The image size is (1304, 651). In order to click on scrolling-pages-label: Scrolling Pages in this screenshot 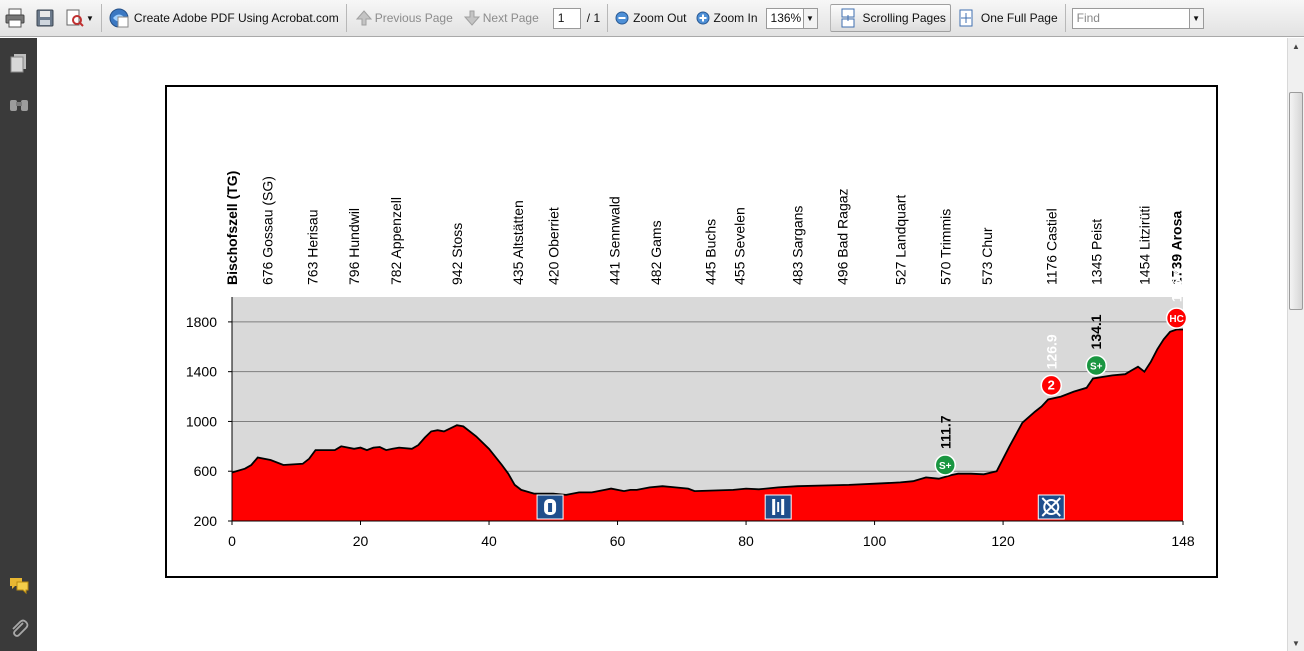, I will do `click(904, 18)`.